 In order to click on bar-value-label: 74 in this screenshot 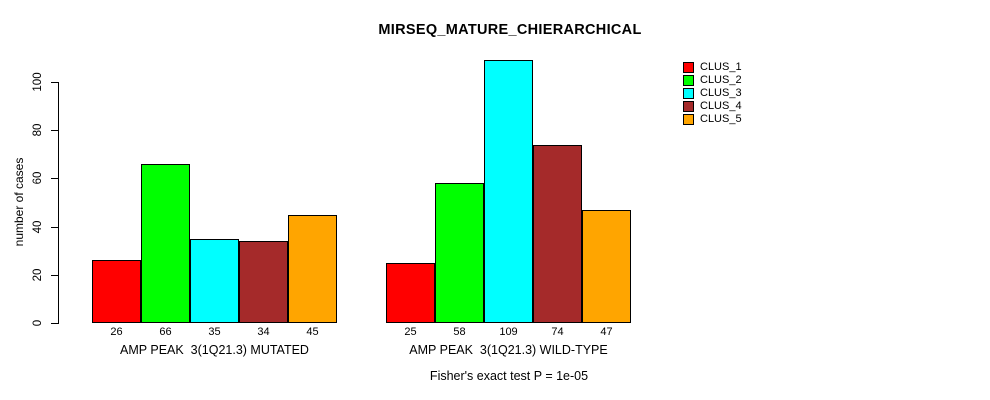, I will do `click(557, 332)`.